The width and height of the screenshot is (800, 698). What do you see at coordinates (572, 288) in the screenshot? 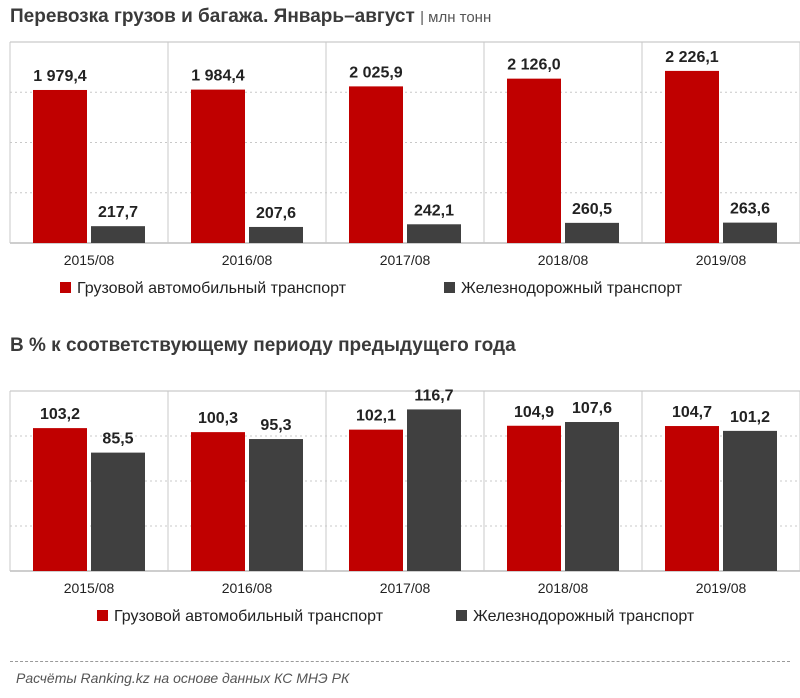
I see `chart1-legend-label: Железнодорожный транспорт` at bounding box center [572, 288].